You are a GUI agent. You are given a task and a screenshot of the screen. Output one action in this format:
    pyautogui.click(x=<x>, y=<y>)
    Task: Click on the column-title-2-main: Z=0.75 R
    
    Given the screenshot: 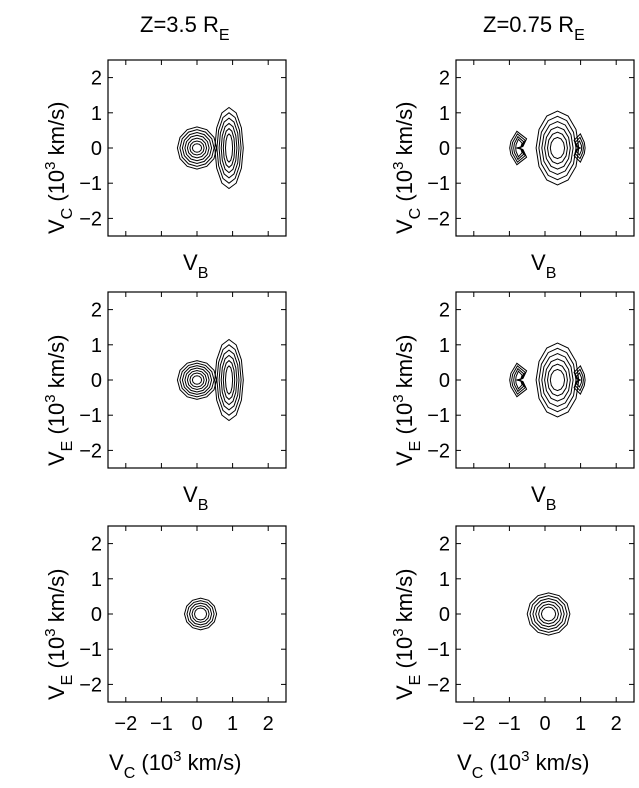 What is the action you would take?
    pyautogui.click(x=528, y=24)
    